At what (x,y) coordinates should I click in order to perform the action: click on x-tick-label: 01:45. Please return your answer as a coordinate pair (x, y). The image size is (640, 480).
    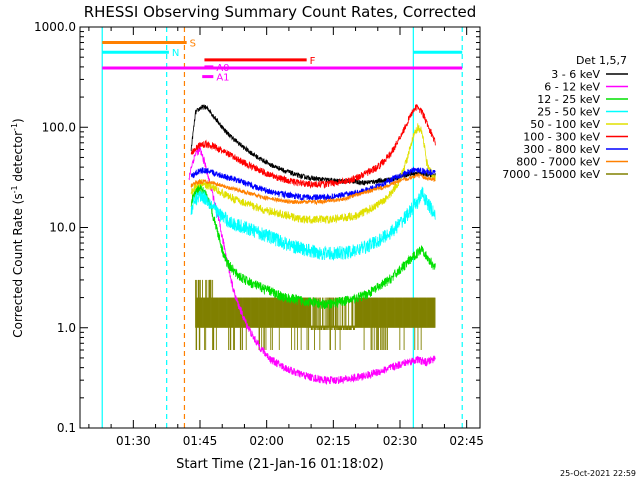
    Looking at the image, I should click on (200, 441).